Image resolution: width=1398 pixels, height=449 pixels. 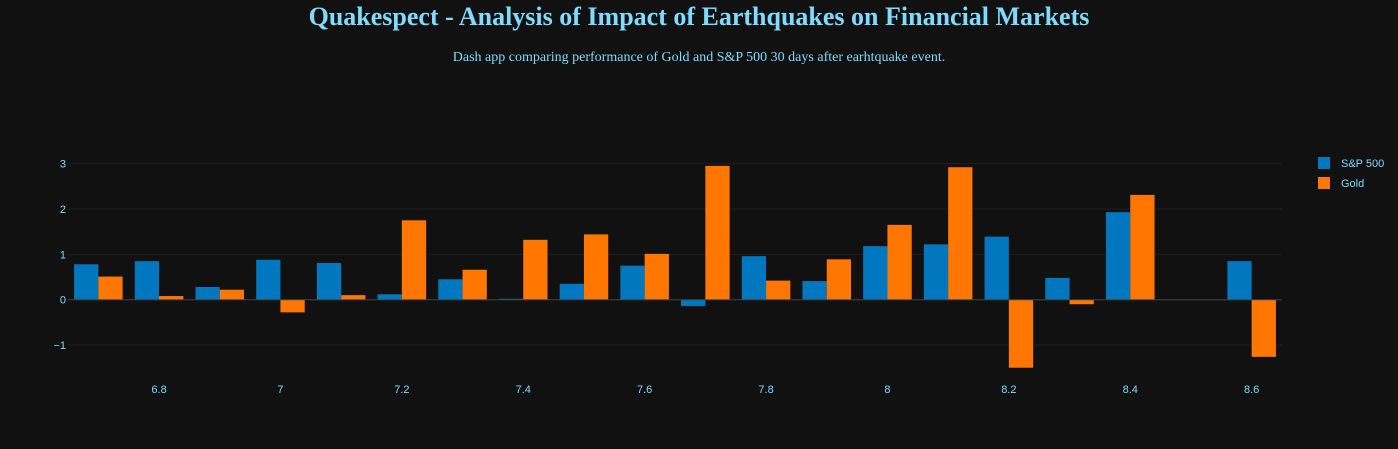 What do you see at coordinates (389, 297) in the screenshot?
I see `bar-s-p-500-7.2` at bounding box center [389, 297].